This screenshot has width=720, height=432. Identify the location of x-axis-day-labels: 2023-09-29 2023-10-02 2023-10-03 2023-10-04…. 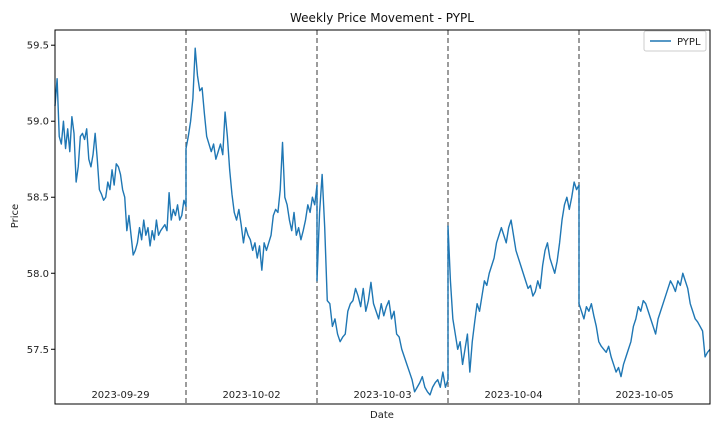
(382, 395).